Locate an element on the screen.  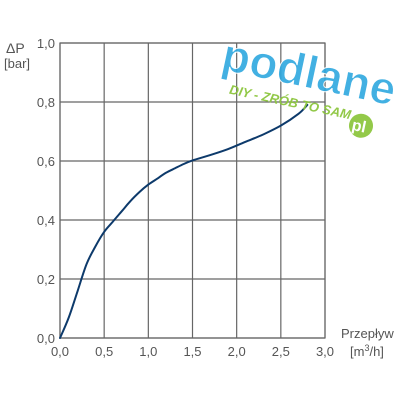
x-tick-label-3: 1,5 is located at coordinates (192, 351).